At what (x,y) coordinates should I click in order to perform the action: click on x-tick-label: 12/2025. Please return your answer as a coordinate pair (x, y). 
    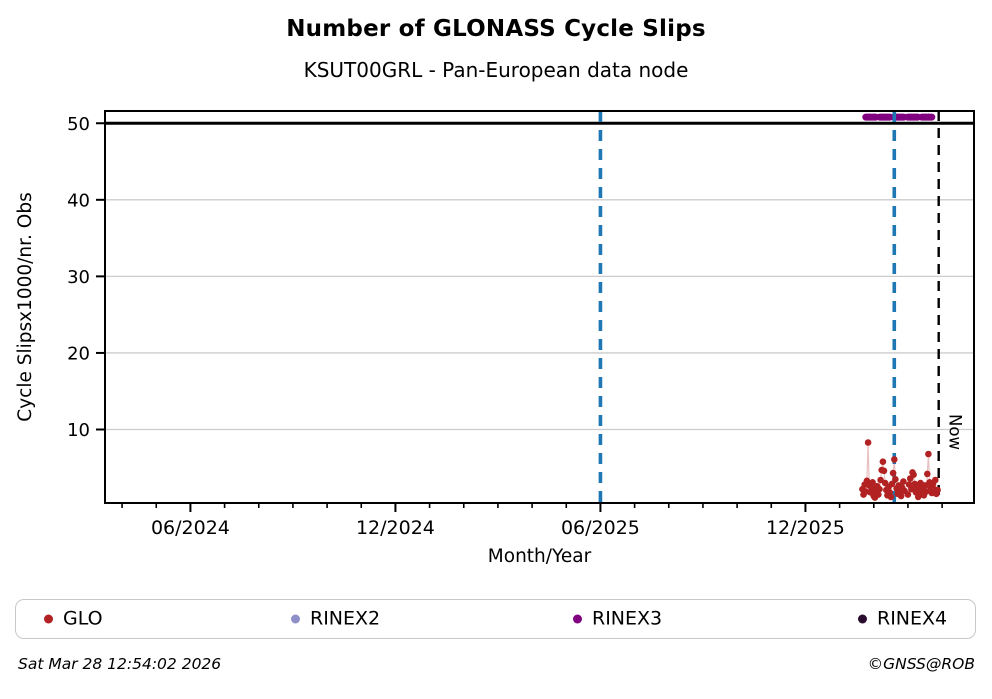
    Looking at the image, I should click on (805, 528).